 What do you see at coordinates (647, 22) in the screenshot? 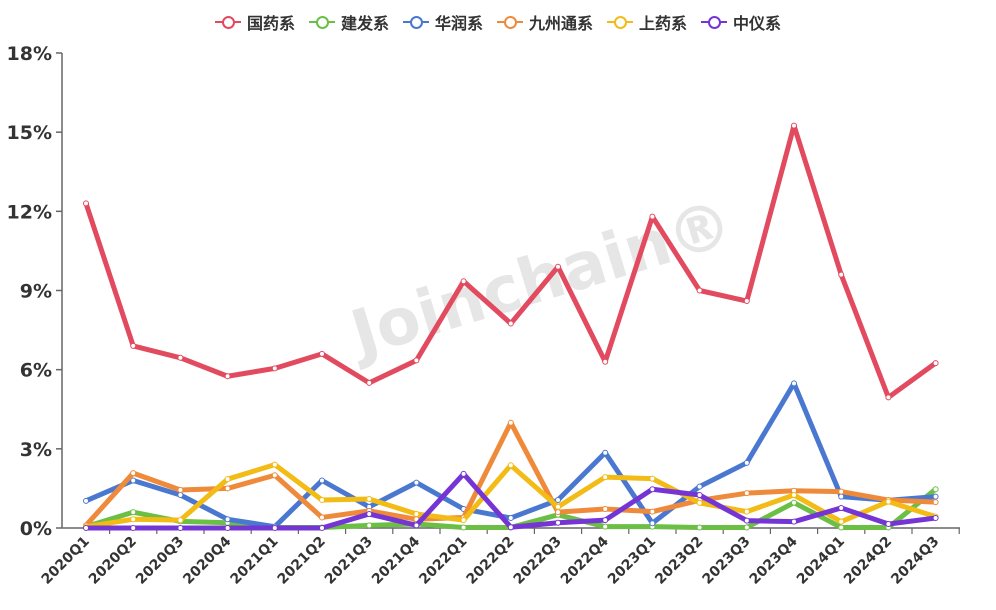
I see `legend-item-4: 上药系` at bounding box center [647, 22].